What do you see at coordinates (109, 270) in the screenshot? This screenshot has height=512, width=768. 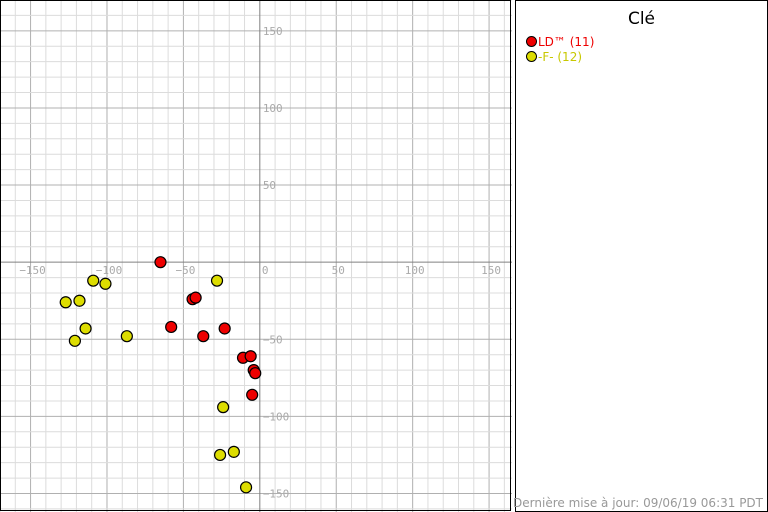 I see `x-tick-label: −100` at bounding box center [109, 270].